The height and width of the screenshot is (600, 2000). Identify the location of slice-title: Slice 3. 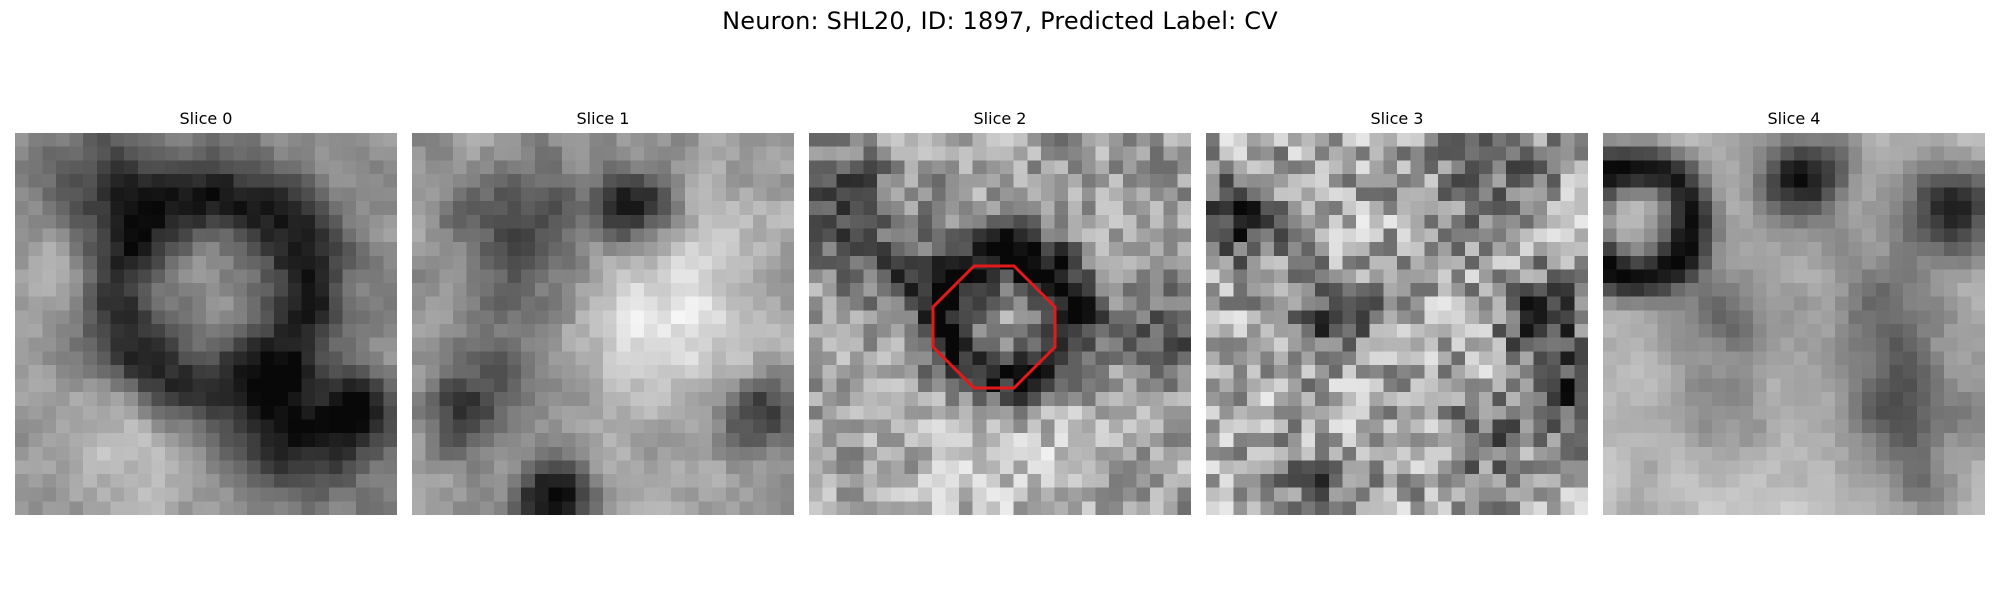
(1397, 118).